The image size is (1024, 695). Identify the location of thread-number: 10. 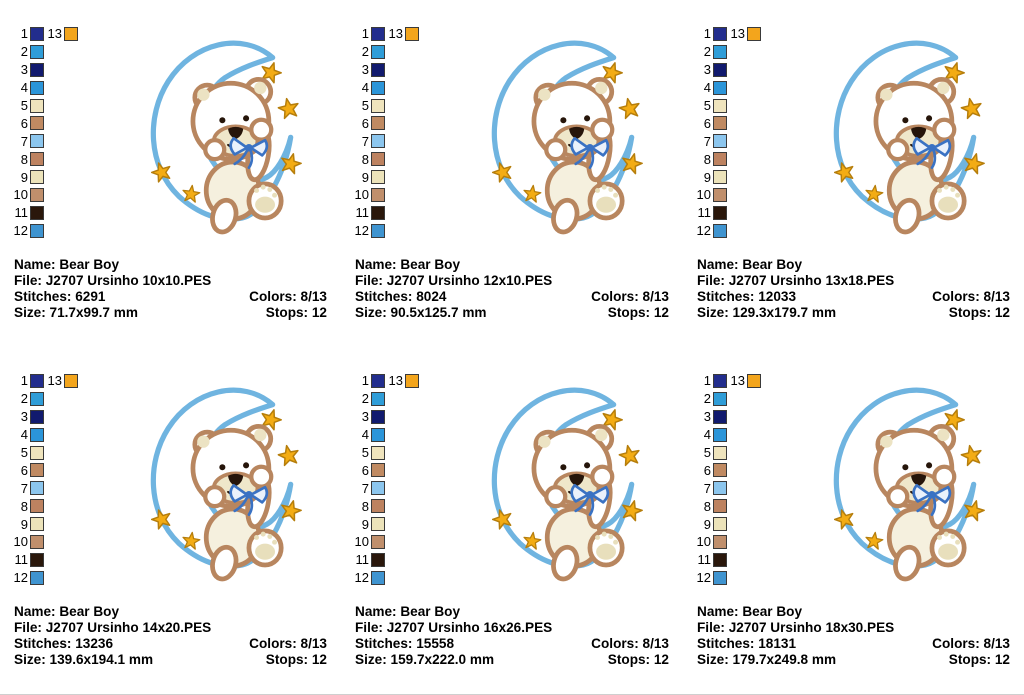
(361, 195).